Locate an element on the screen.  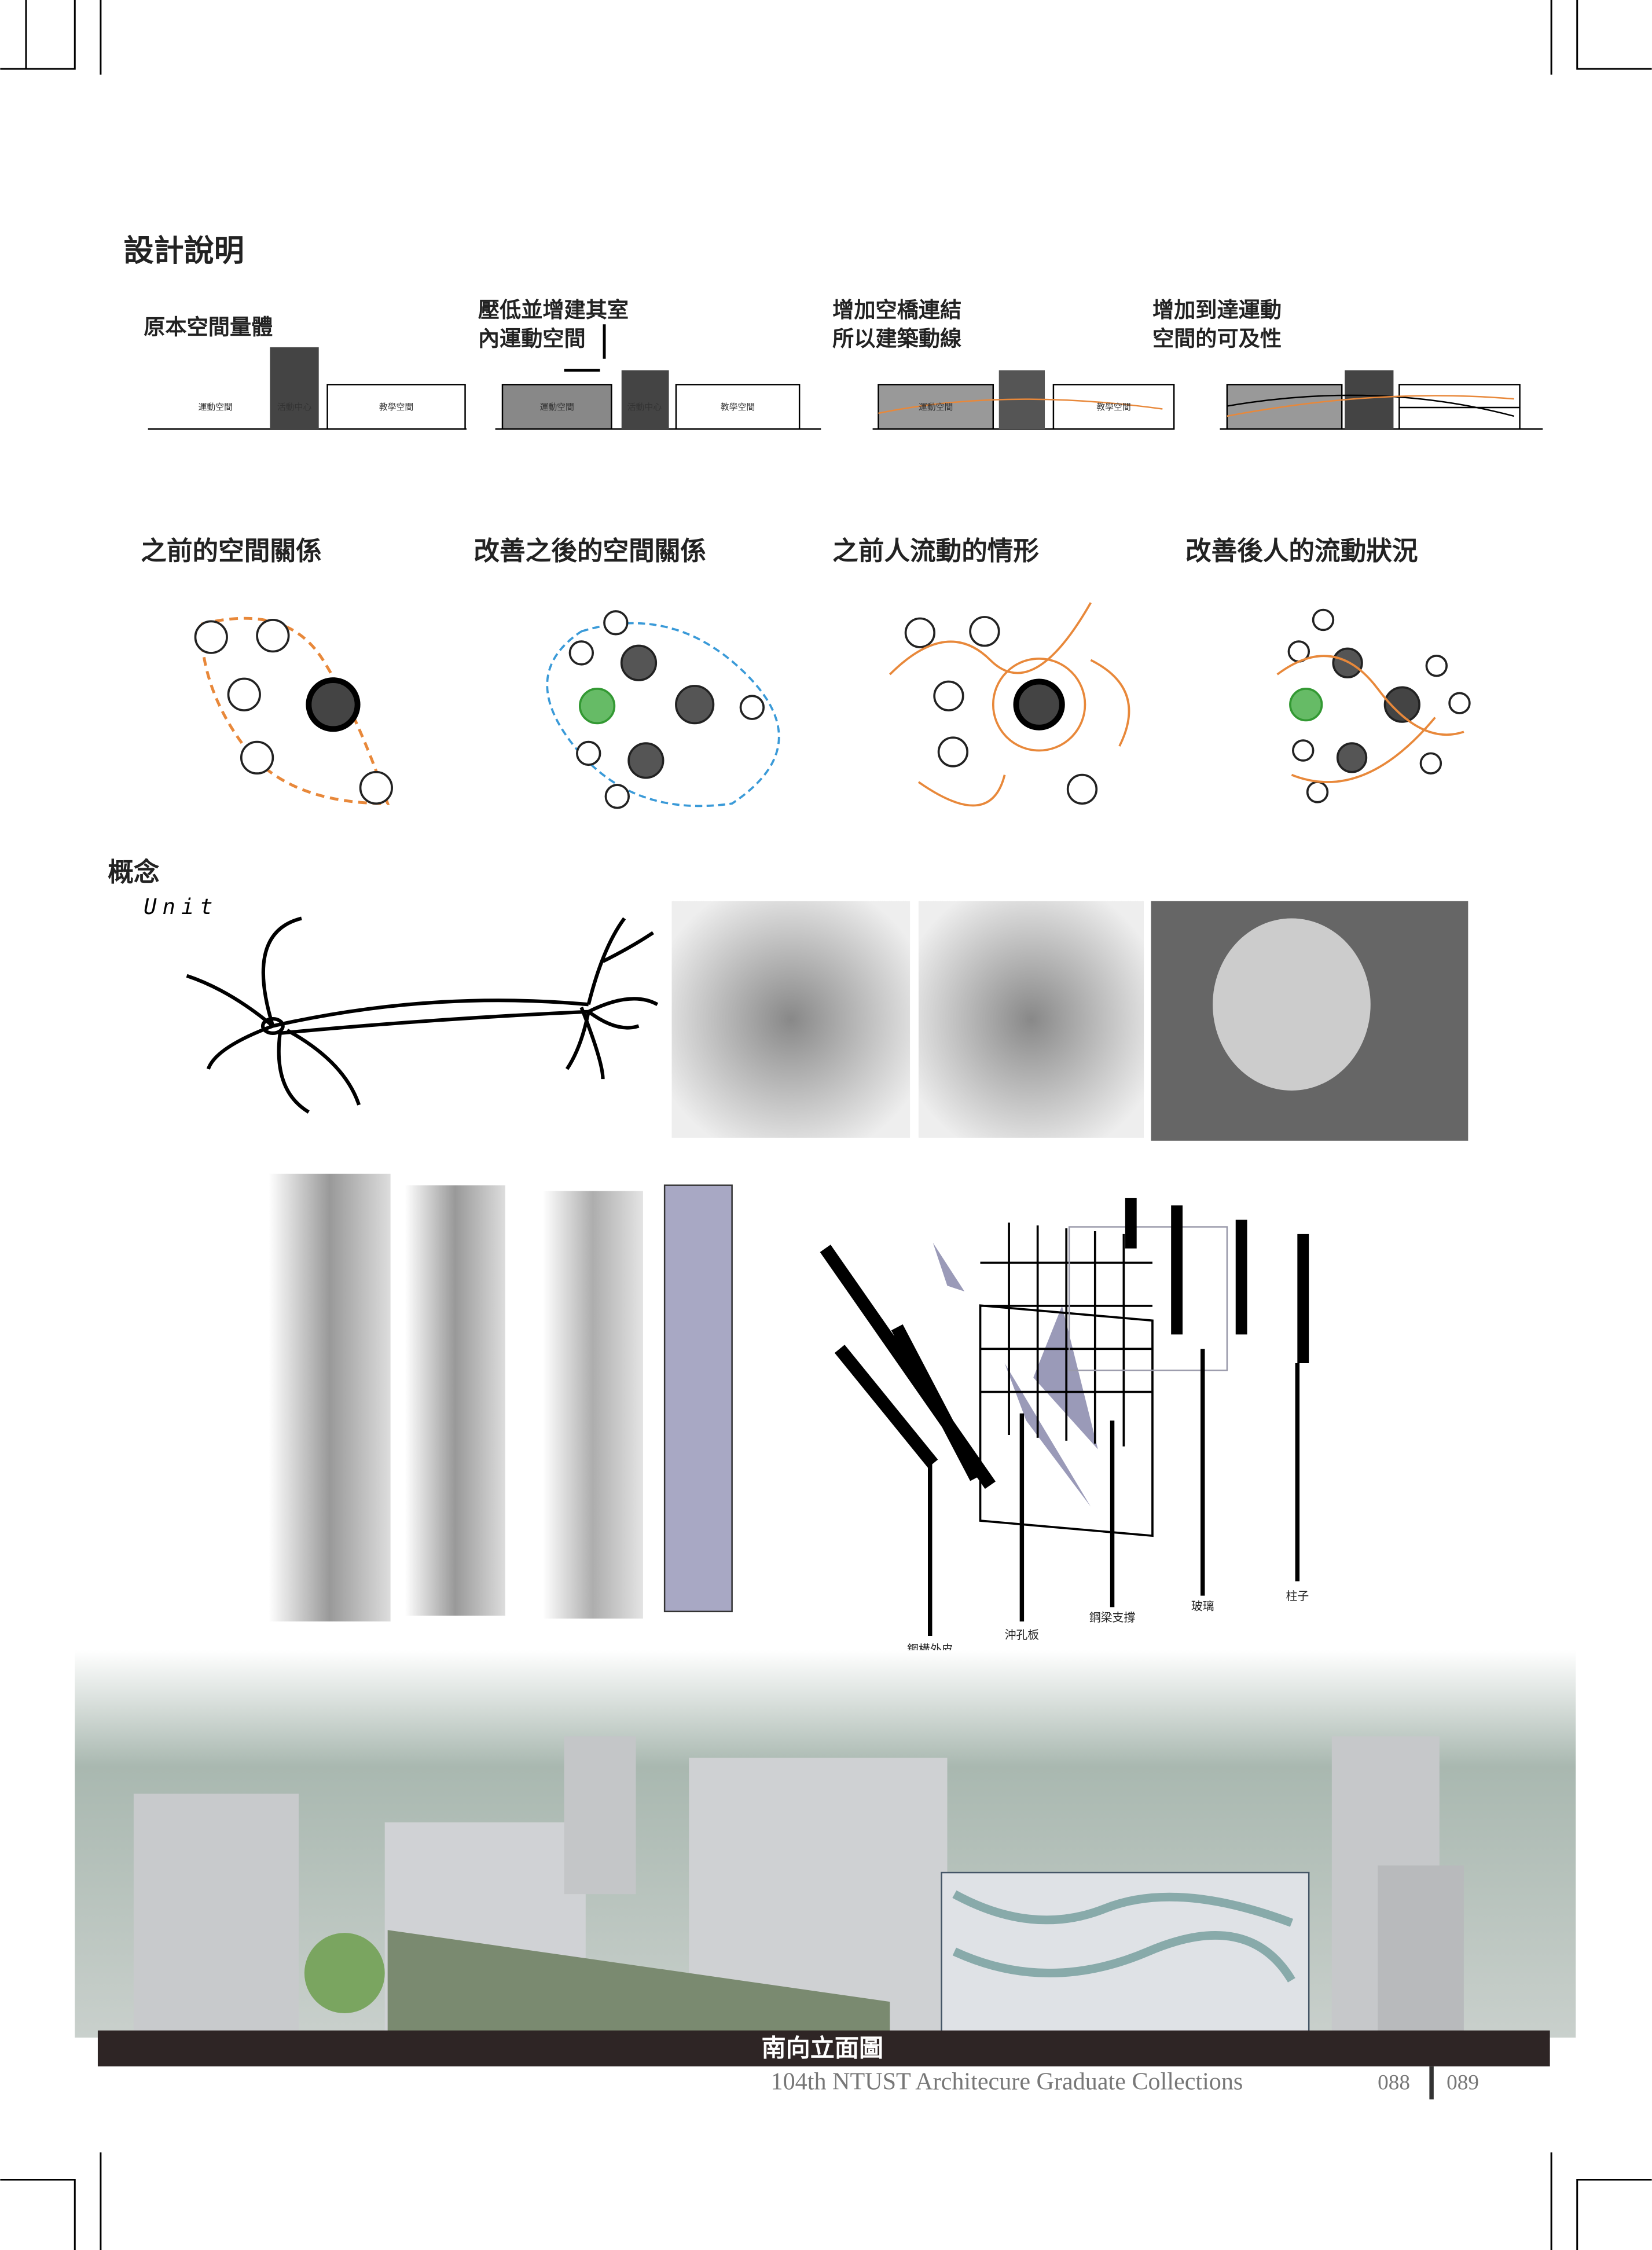
neuron-sketch is located at coordinates (422, 1015).